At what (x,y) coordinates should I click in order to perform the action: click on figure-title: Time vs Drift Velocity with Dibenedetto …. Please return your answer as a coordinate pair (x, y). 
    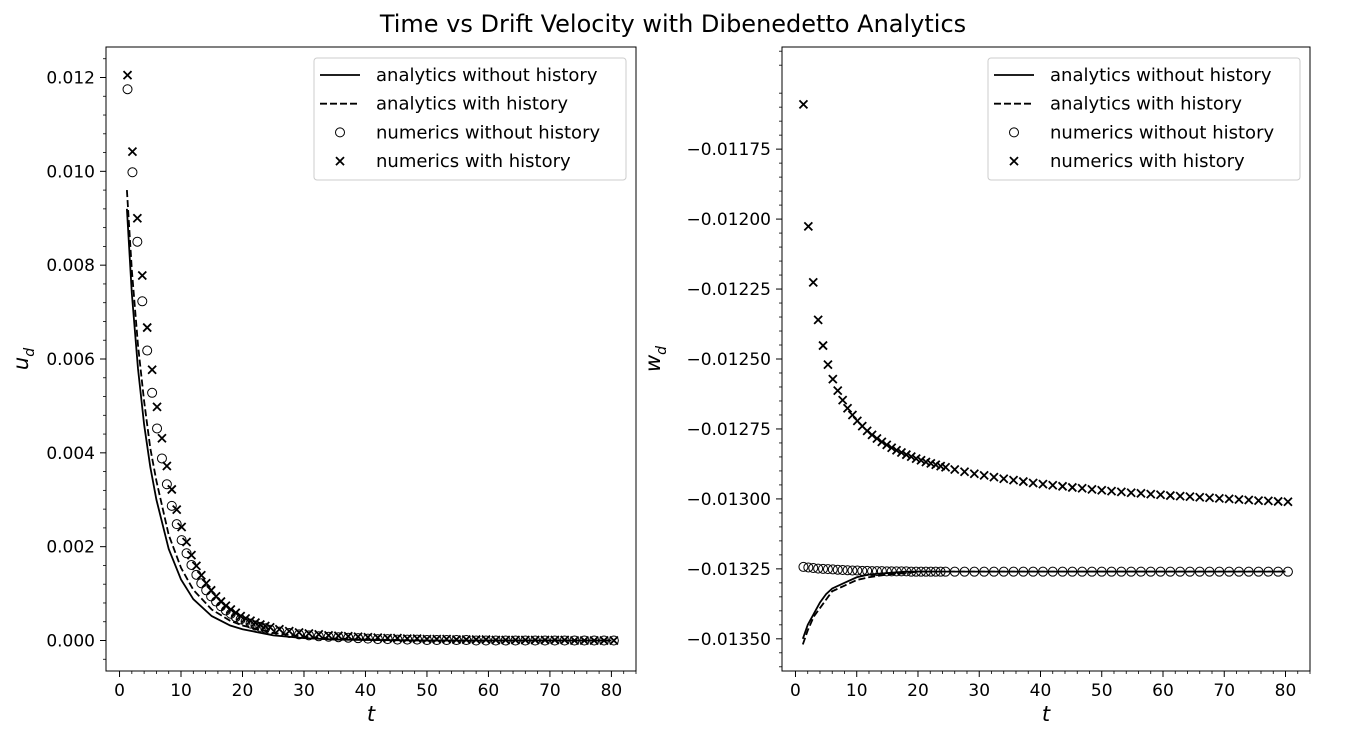
    Looking at the image, I should click on (673, 24).